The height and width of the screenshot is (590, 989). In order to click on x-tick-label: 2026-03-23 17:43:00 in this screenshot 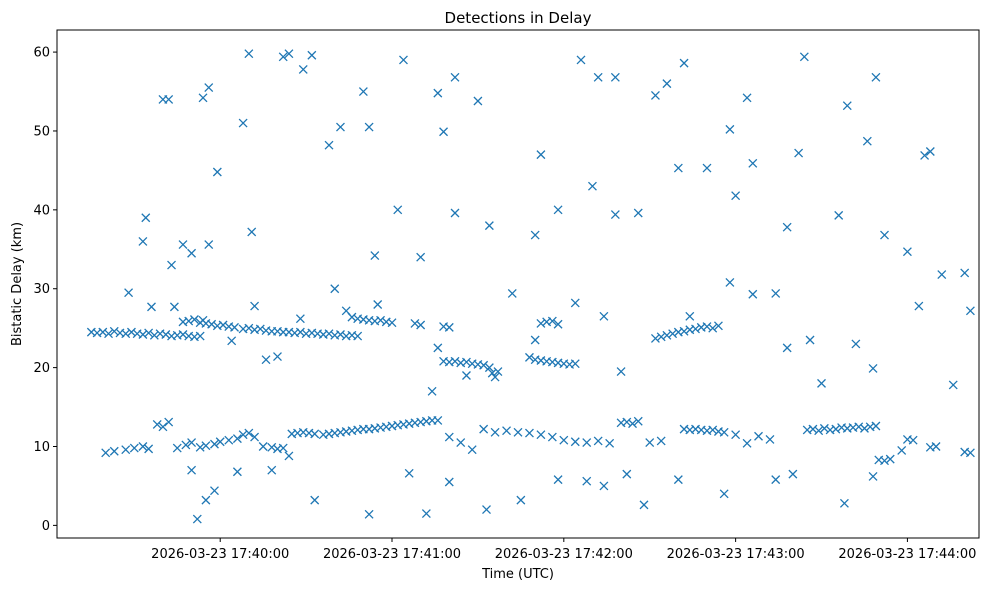, I will do `click(736, 554)`.